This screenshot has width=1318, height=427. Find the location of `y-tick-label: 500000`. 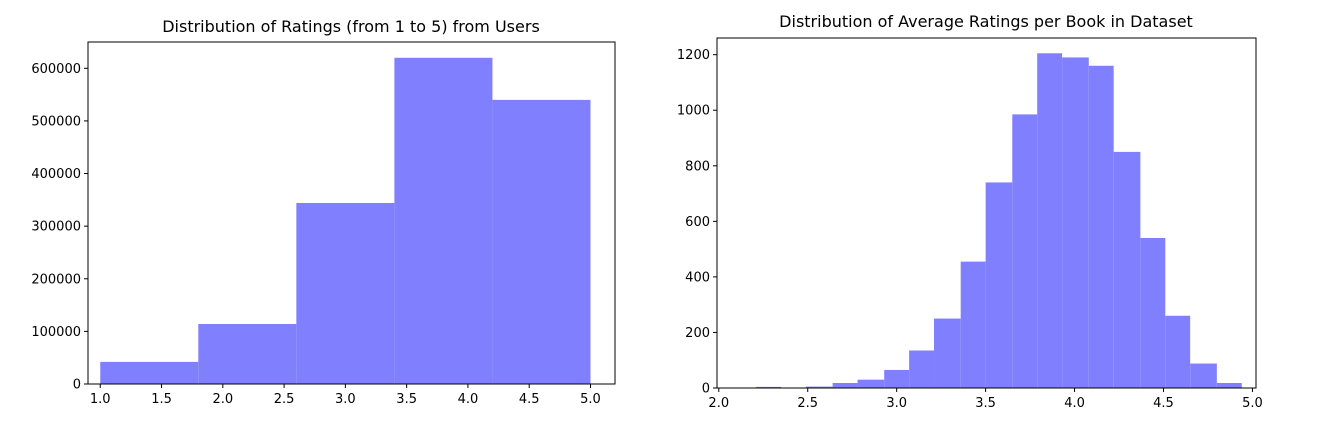

y-tick-label: 500000 is located at coordinates (56, 121).